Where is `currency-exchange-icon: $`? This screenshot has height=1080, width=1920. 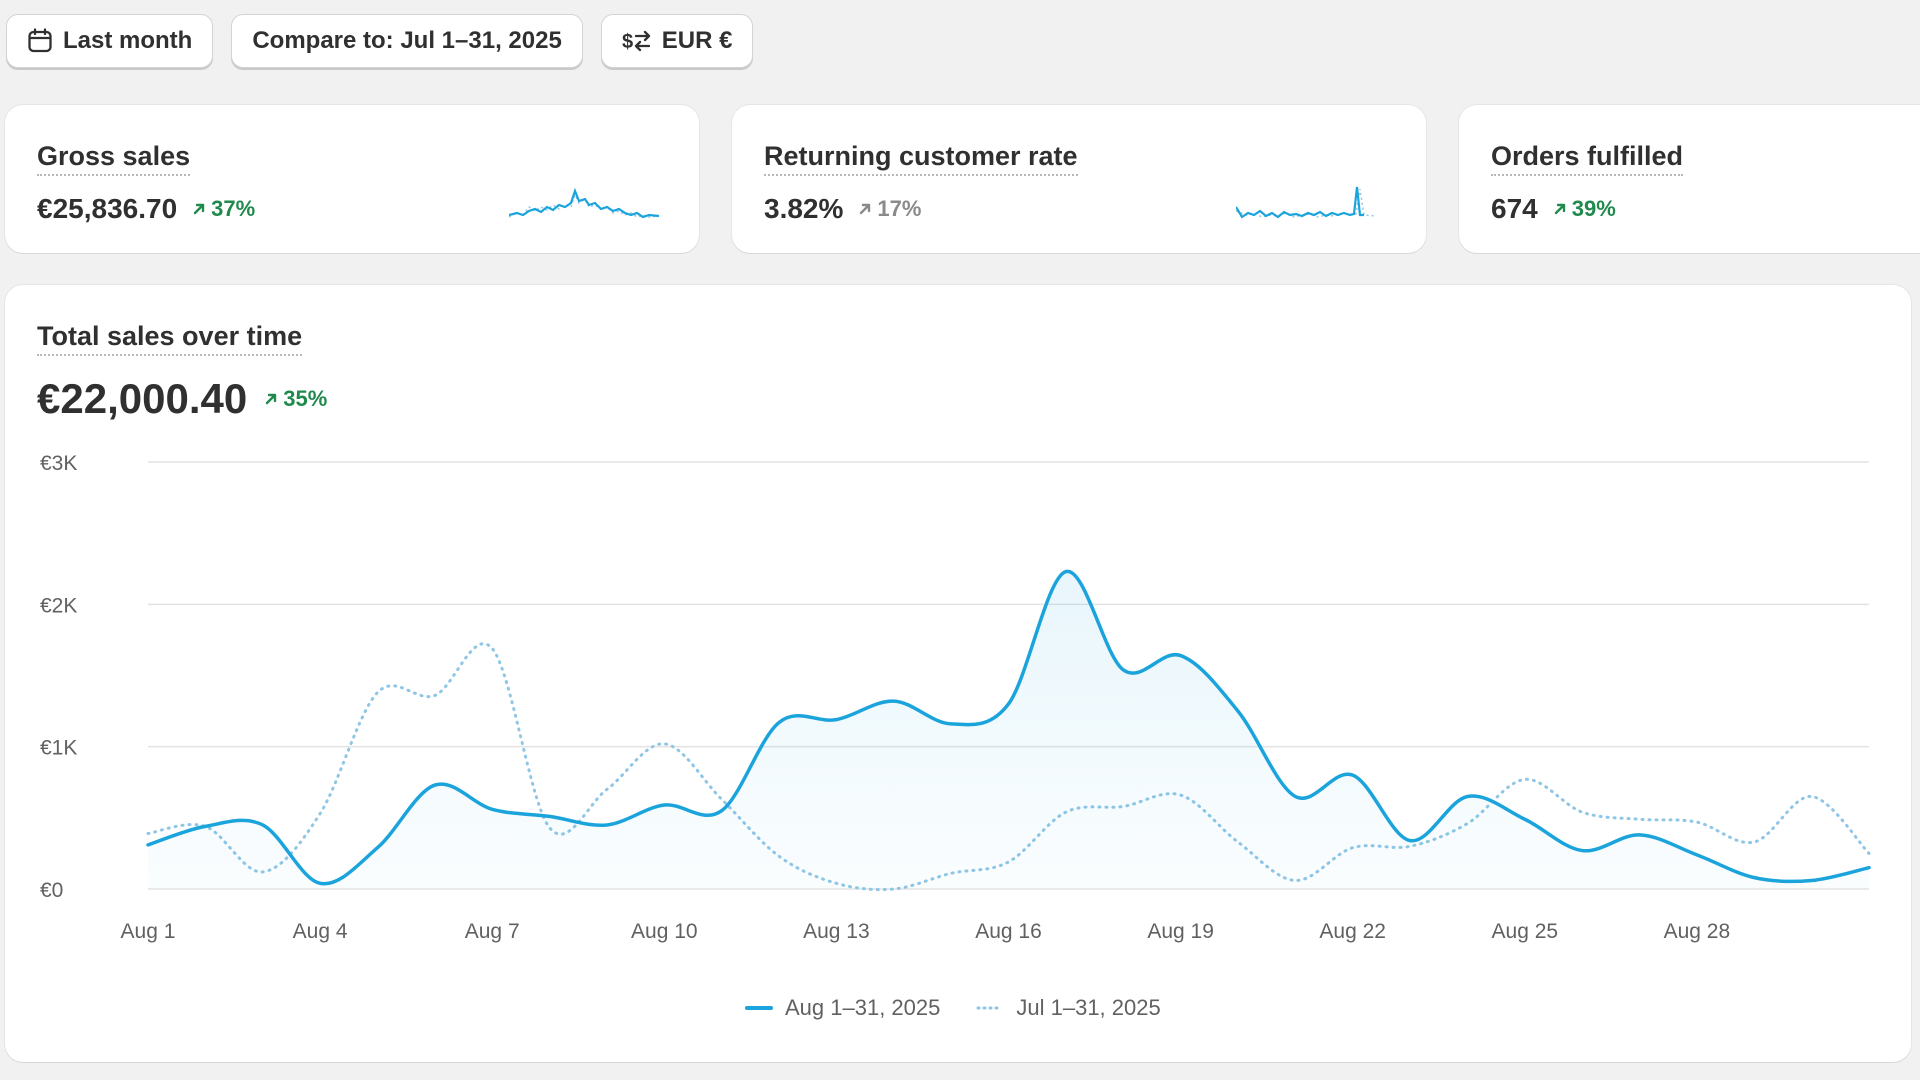 currency-exchange-icon: $ is located at coordinates (636, 41).